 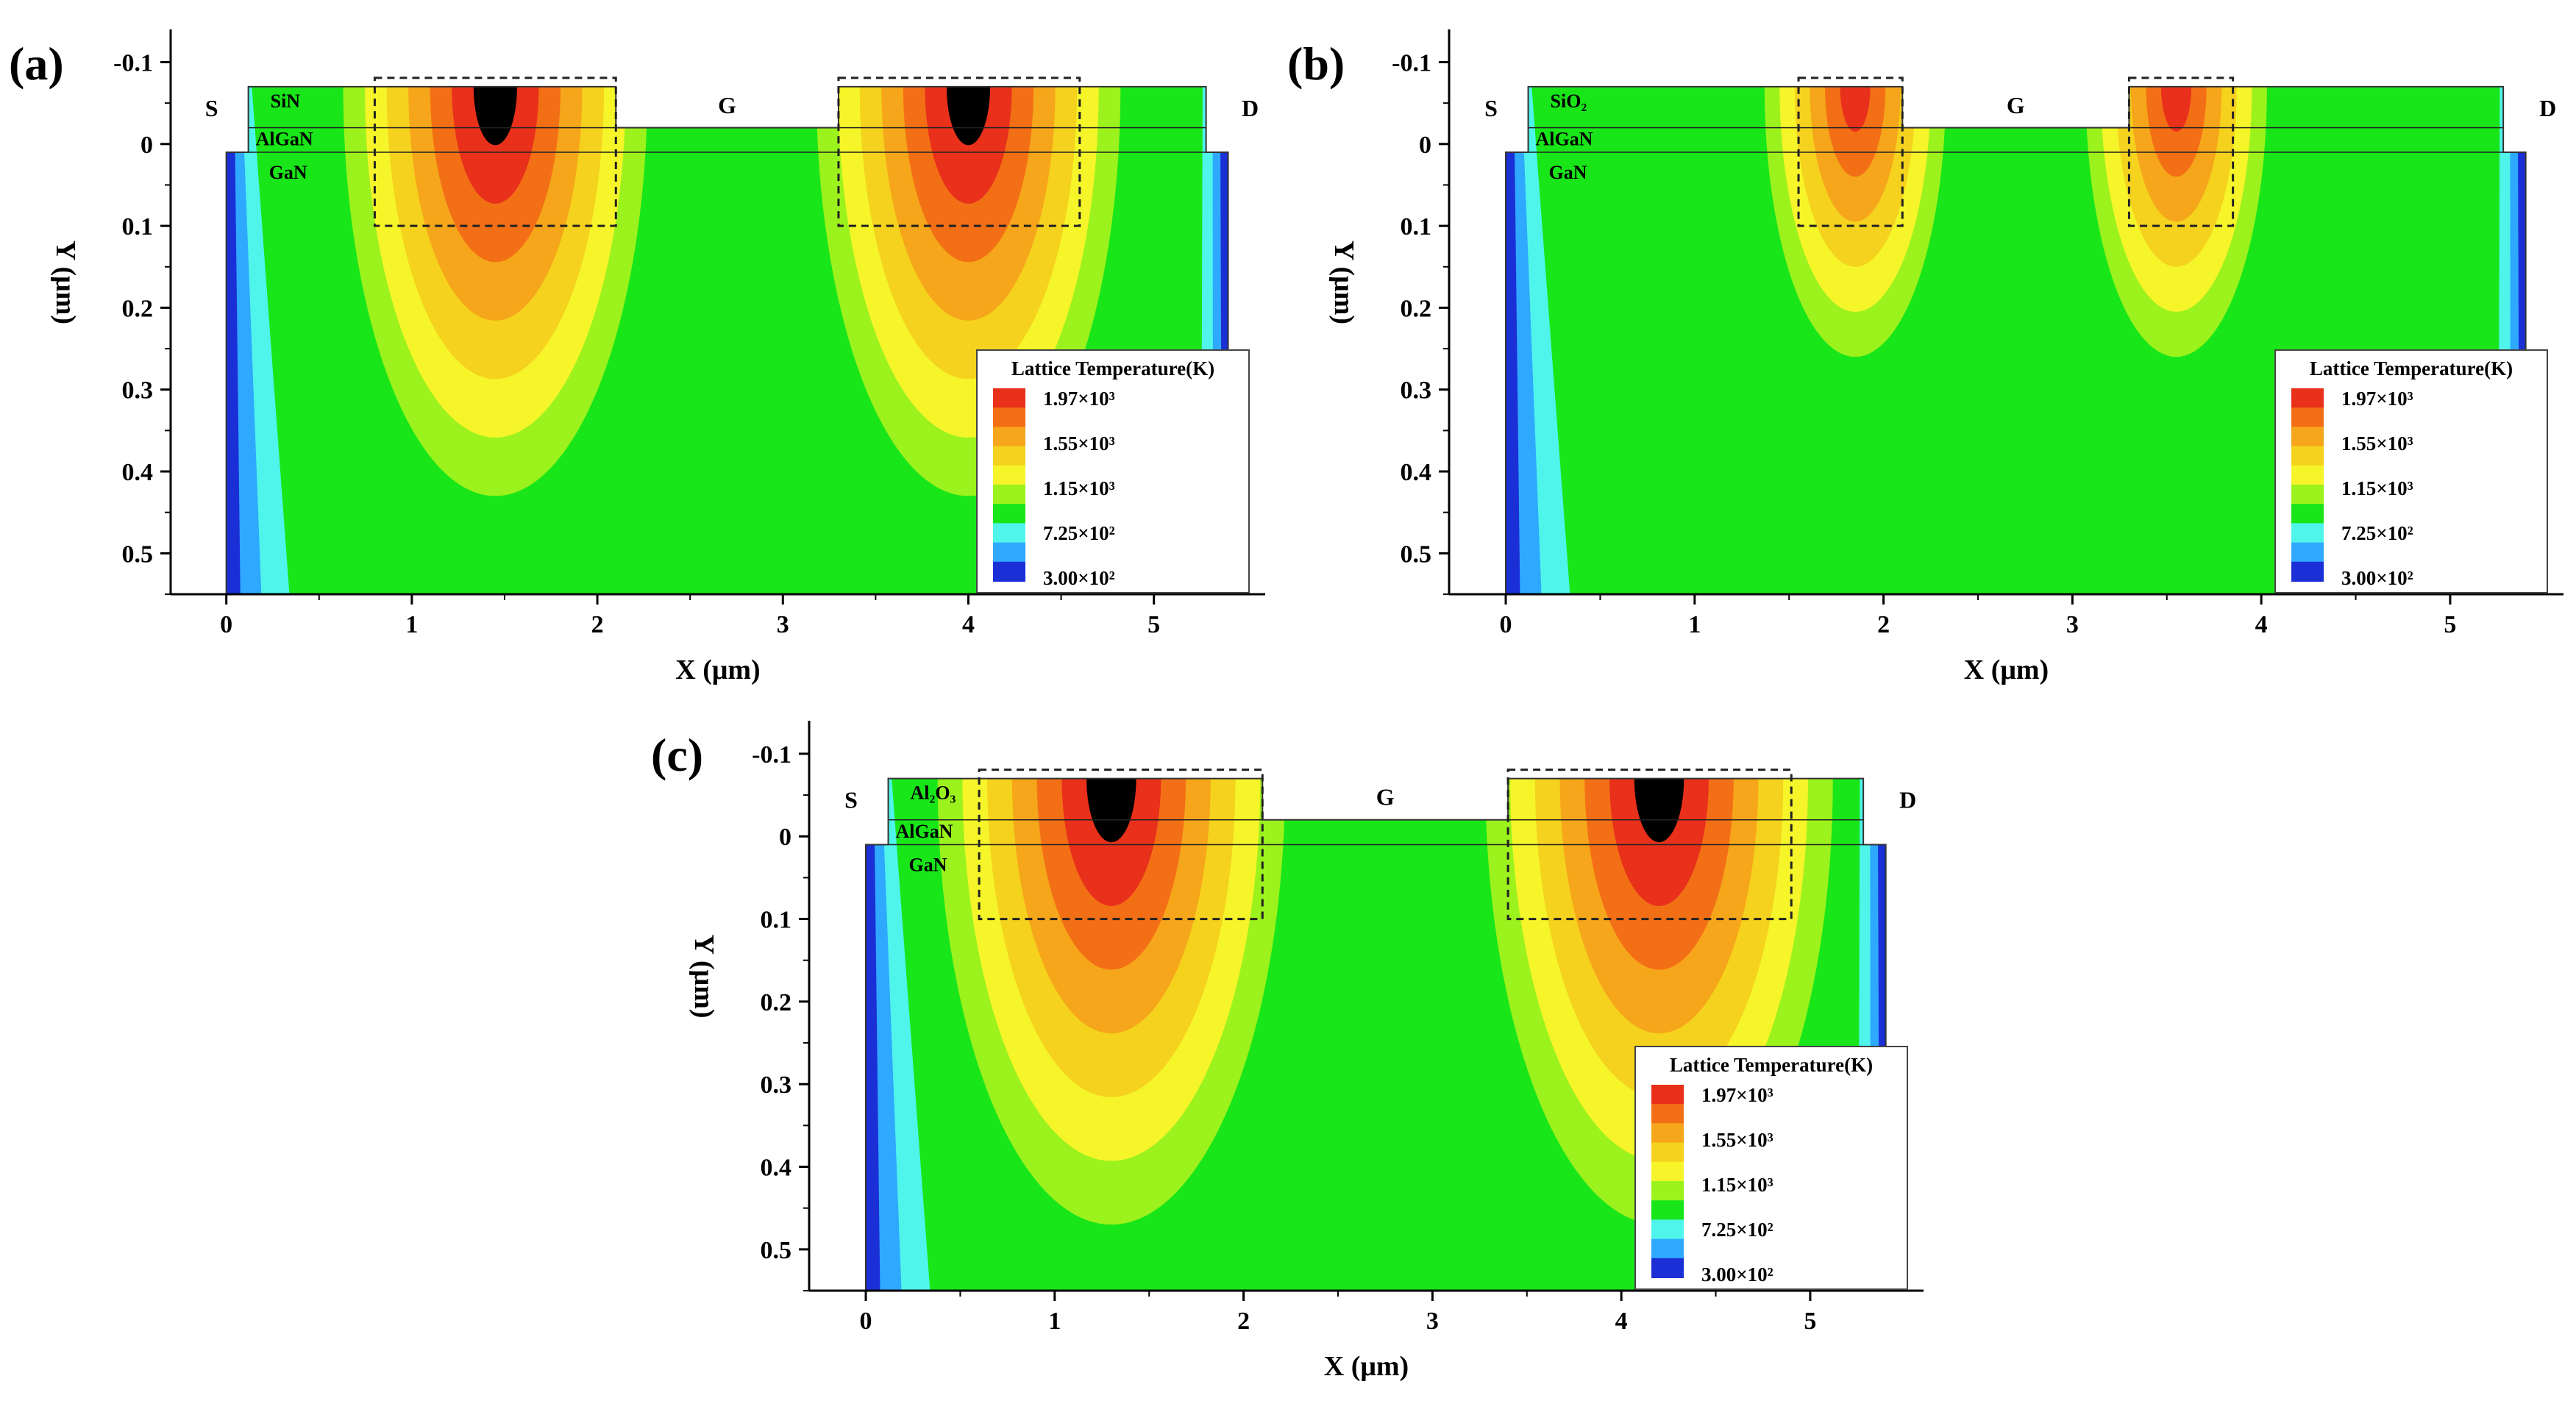 I want to click on legend-entry: 1.97×10³, so click(x=1737, y=1095).